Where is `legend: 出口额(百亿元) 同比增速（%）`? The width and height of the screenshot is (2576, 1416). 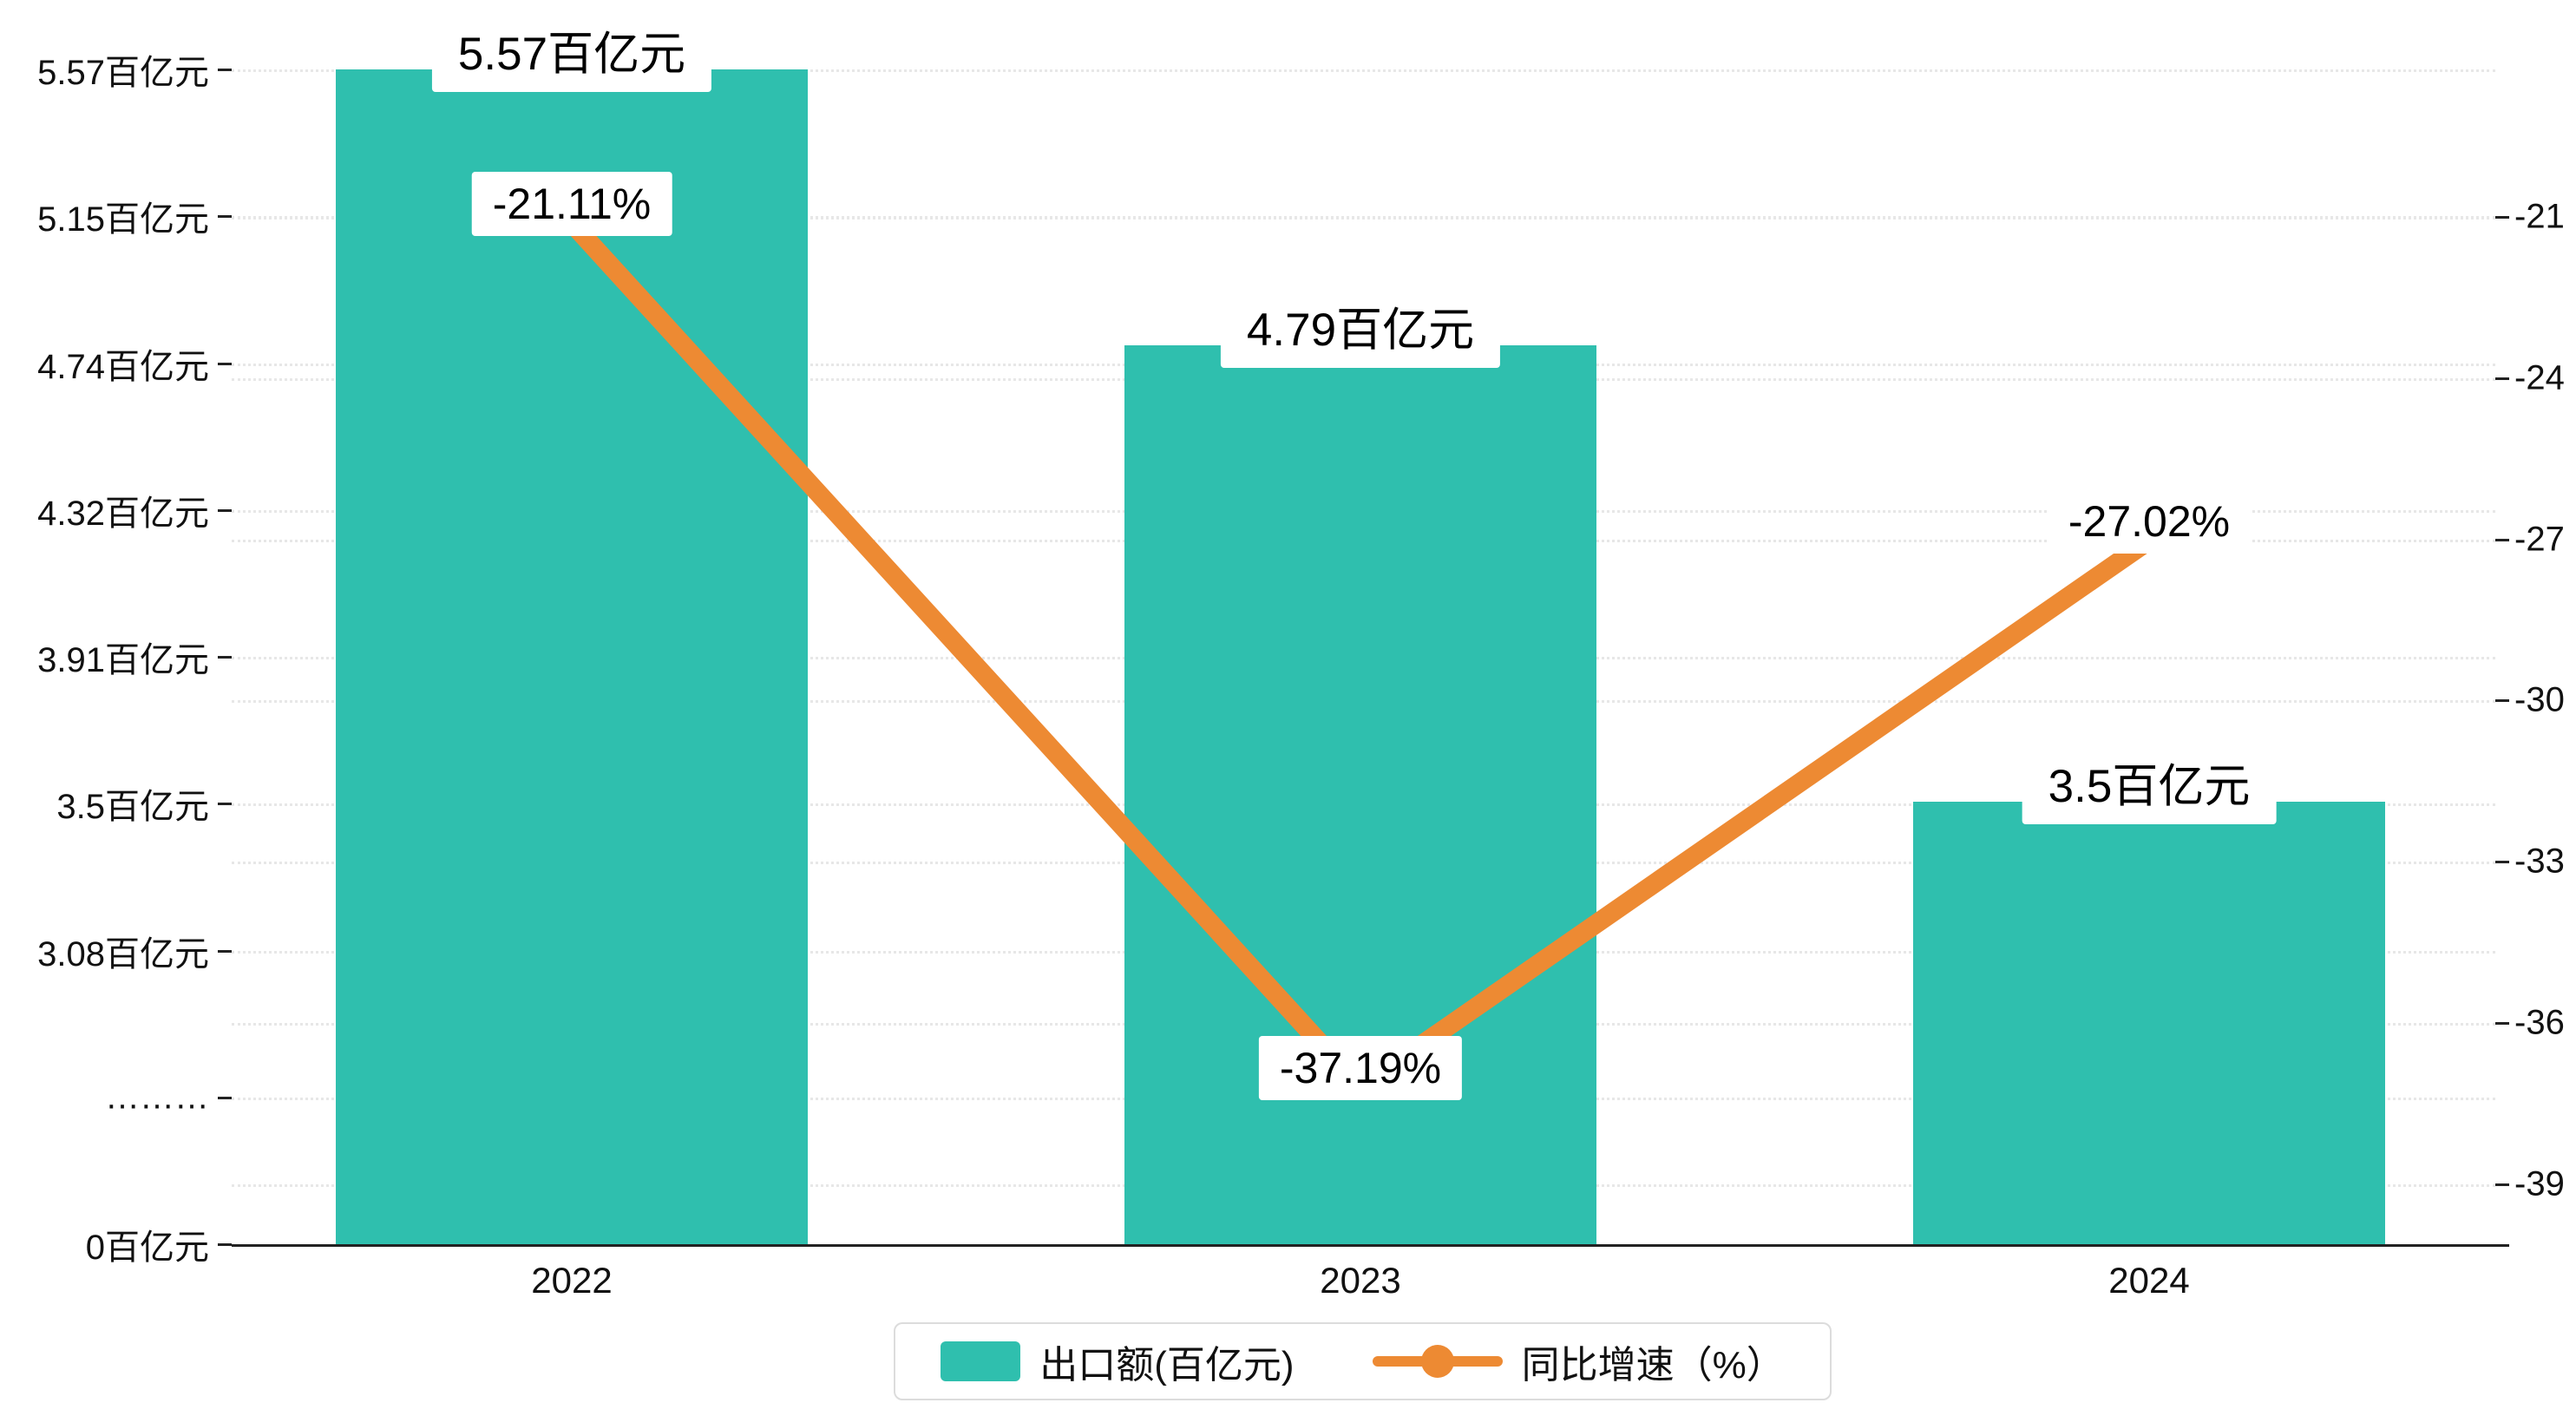
legend: 出口额(百亿元) 同比增速（%） is located at coordinates (1363, 1361).